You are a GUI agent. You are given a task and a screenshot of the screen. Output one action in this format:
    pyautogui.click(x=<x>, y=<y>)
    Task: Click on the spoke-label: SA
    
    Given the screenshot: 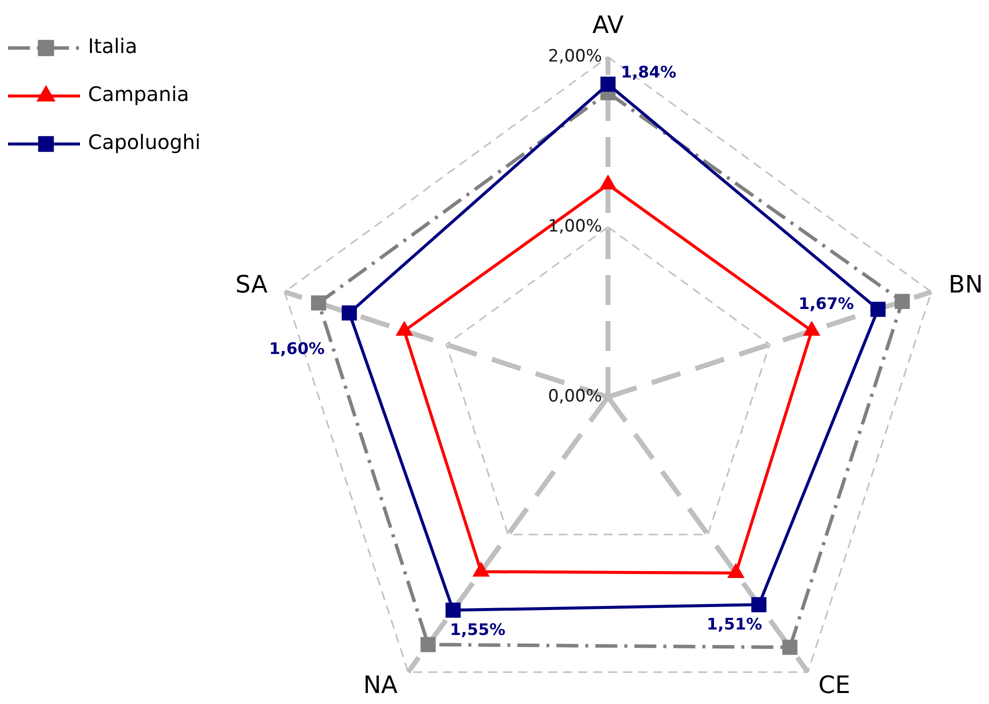 What is the action you would take?
    pyautogui.click(x=251, y=284)
    